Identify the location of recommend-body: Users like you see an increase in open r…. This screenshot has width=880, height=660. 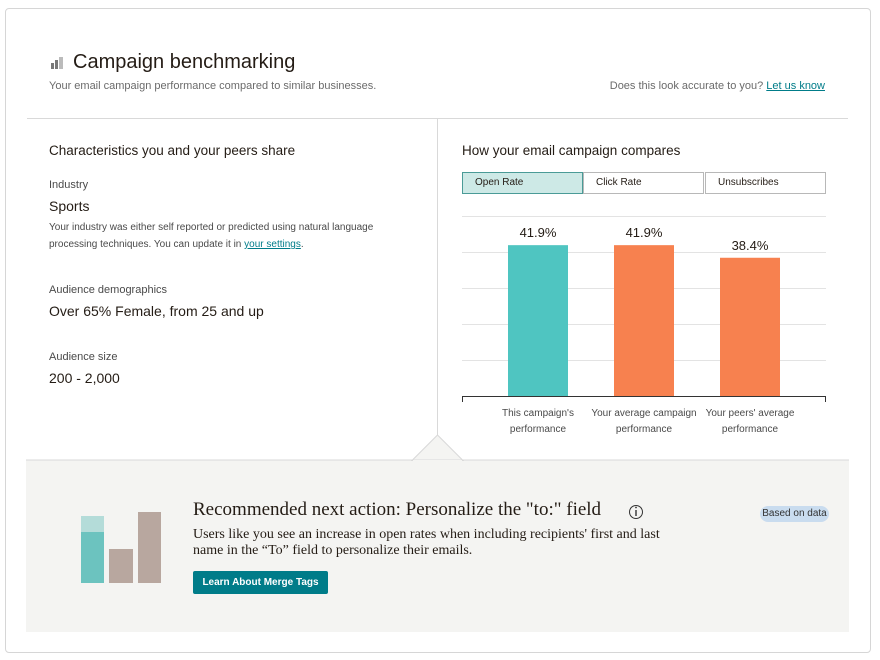
(426, 542).